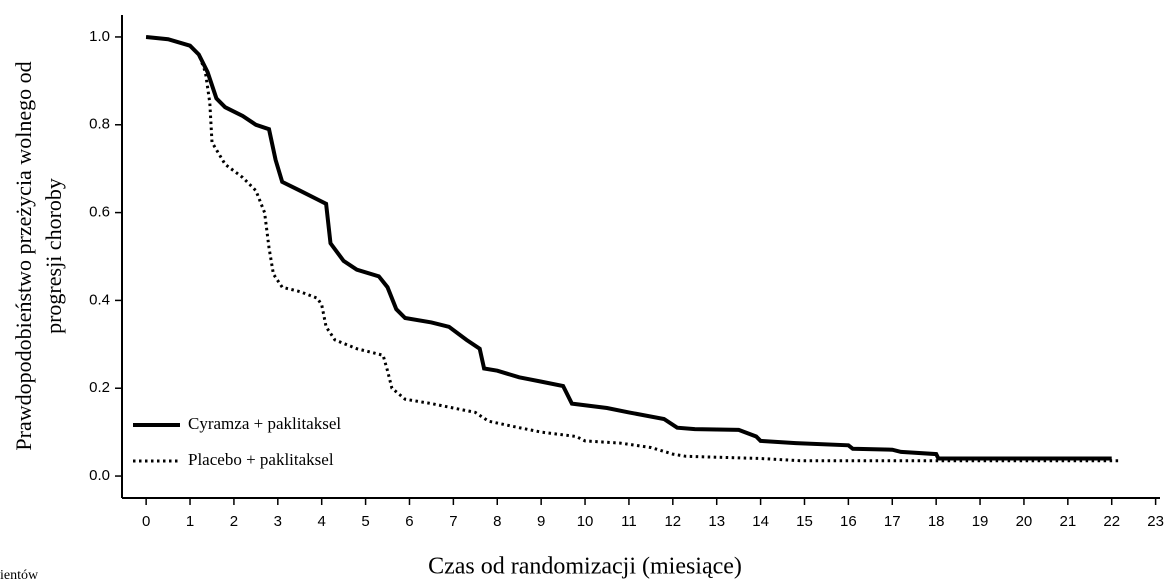 This screenshot has width=1170, height=583. I want to click on x-tick-label: 2, so click(234, 521).